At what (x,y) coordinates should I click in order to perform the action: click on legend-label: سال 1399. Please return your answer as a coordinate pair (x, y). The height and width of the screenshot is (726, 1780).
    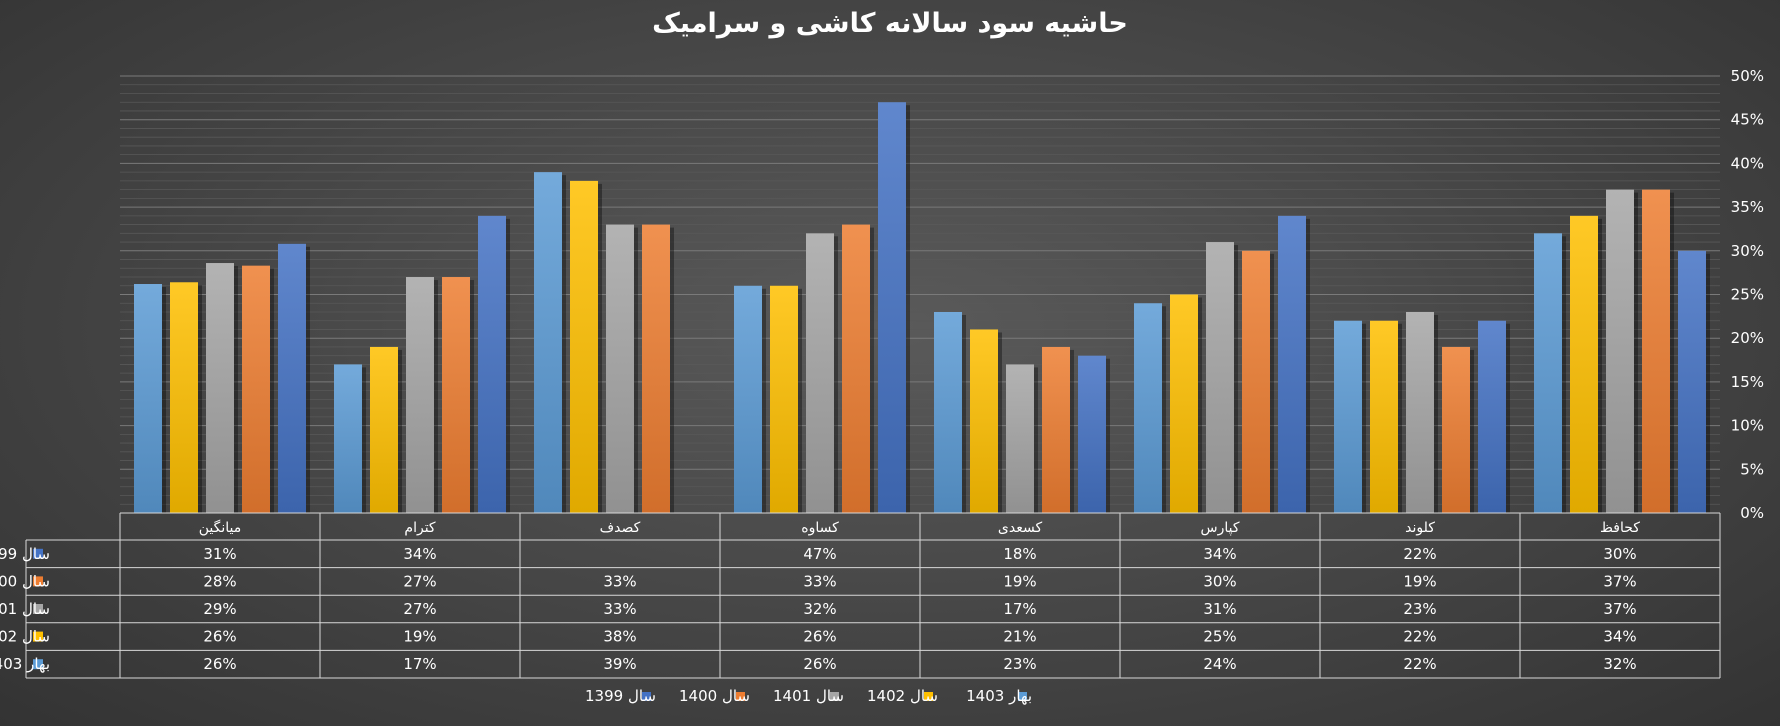
    Looking at the image, I should click on (620, 696).